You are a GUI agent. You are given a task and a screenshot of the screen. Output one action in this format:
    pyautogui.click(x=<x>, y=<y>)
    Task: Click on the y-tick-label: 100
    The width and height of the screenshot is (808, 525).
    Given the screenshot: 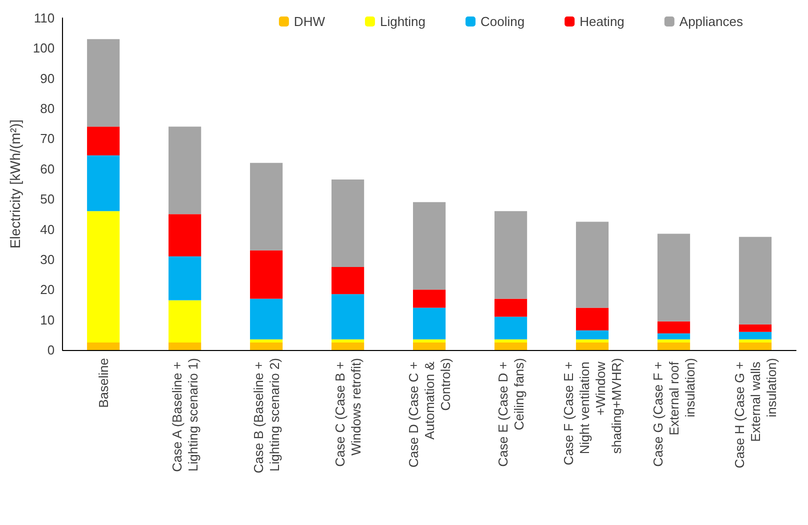 What is the action you would take?
    pyautogui.click(x=43, y=48)
    